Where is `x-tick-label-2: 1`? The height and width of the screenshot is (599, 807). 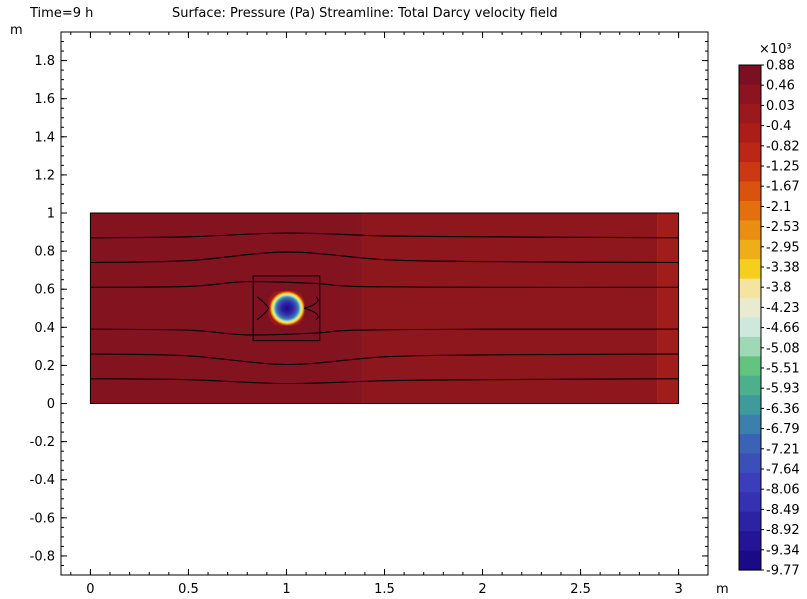 x-tick-label-2: 1 is located at coordinates (286, 589).